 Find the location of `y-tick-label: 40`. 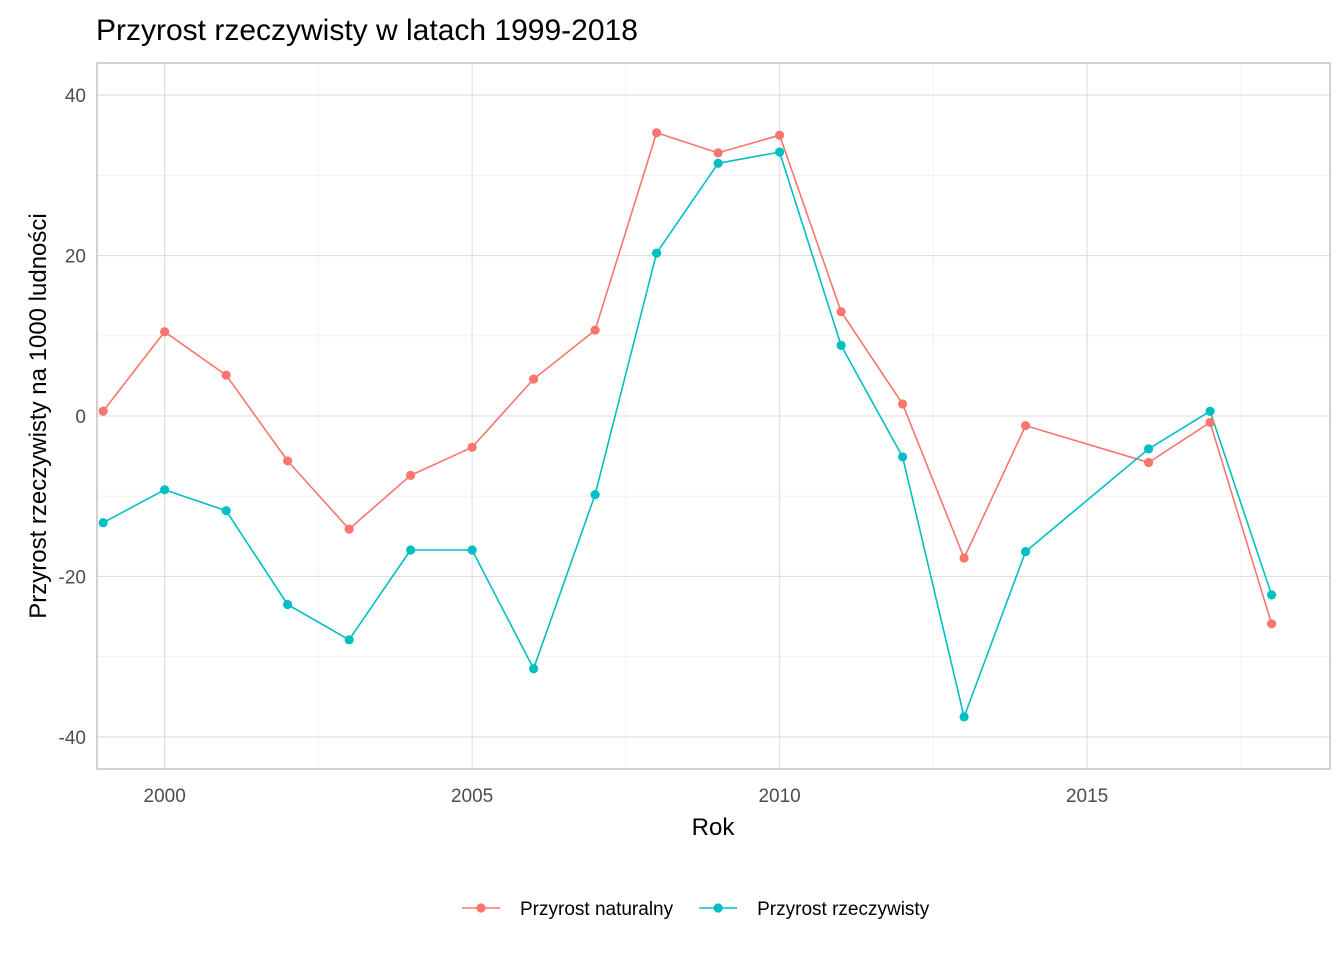

y-tick-label: 40 is located at coordinates (75, 96).